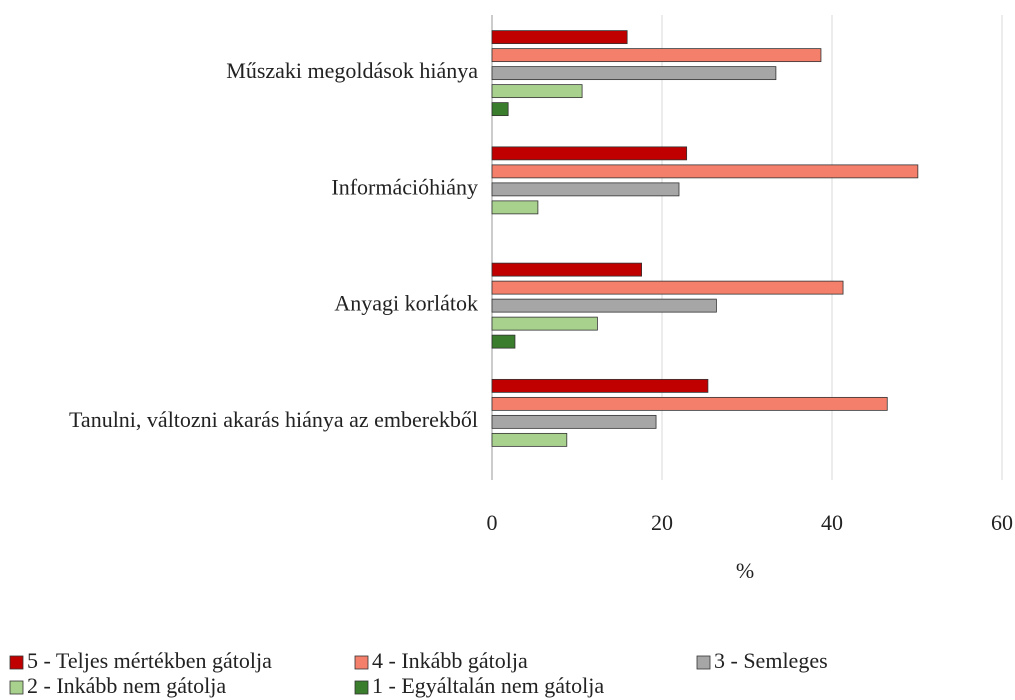 Image resolution: width=1015 pixels, height=700 pixels. I want to click on y-tick-label: Információhiány, so click(404, 186).